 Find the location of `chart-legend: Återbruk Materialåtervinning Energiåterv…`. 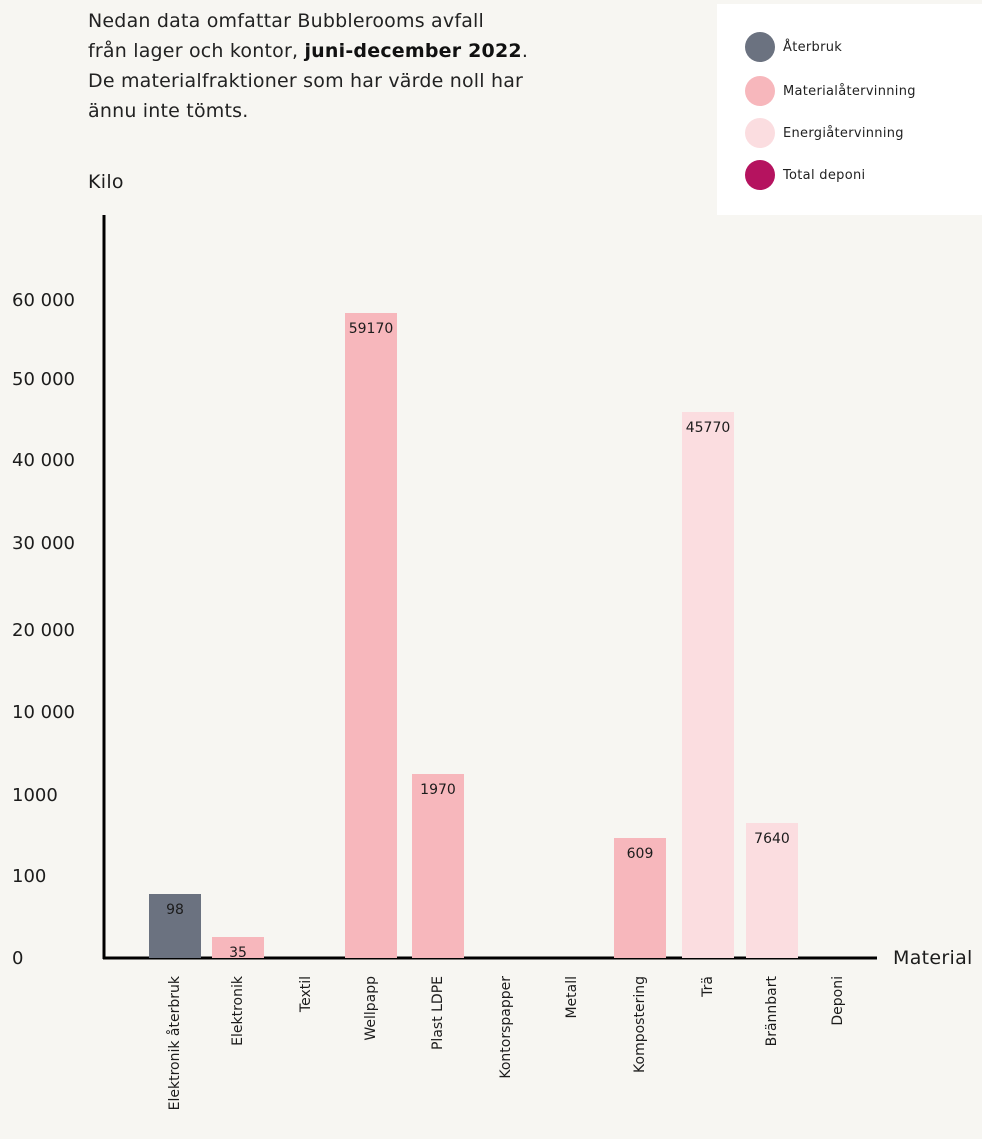

chart-legend: Återbruk Materialåtervinning Energiåterv… is located at coordinates (849, 109).